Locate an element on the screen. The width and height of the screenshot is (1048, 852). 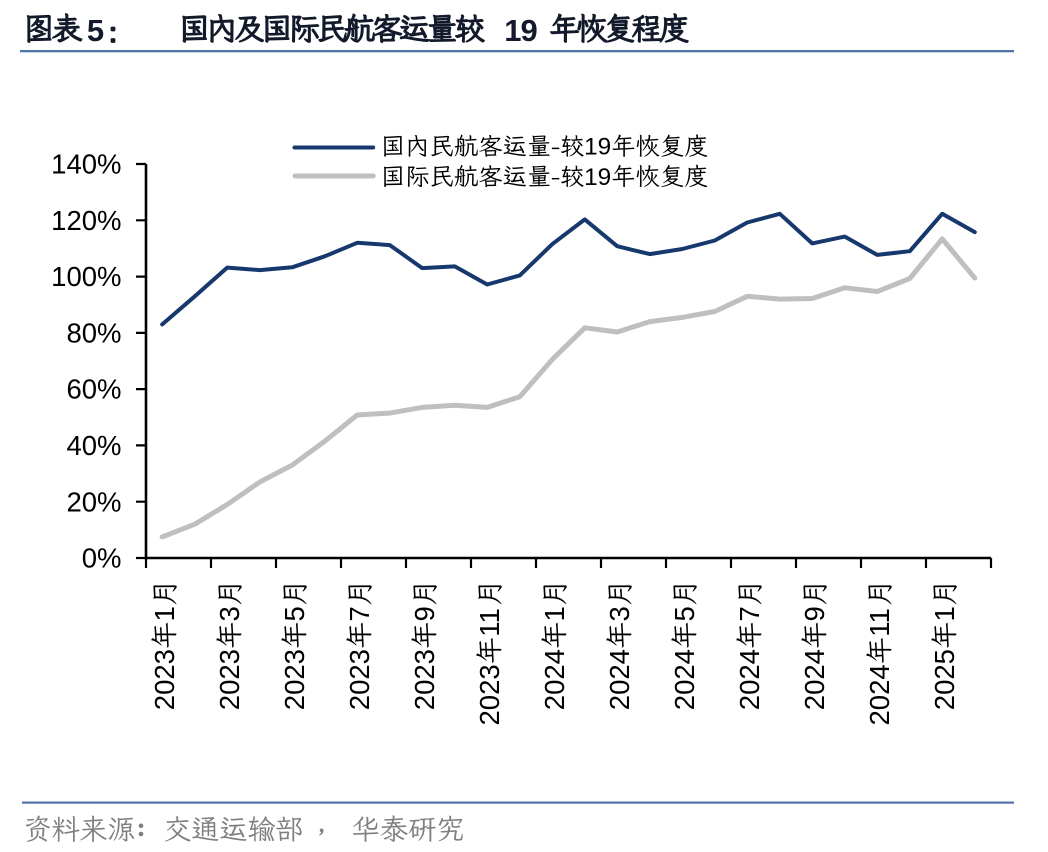
svg-text: 0% is located at coordinates (102, 558).